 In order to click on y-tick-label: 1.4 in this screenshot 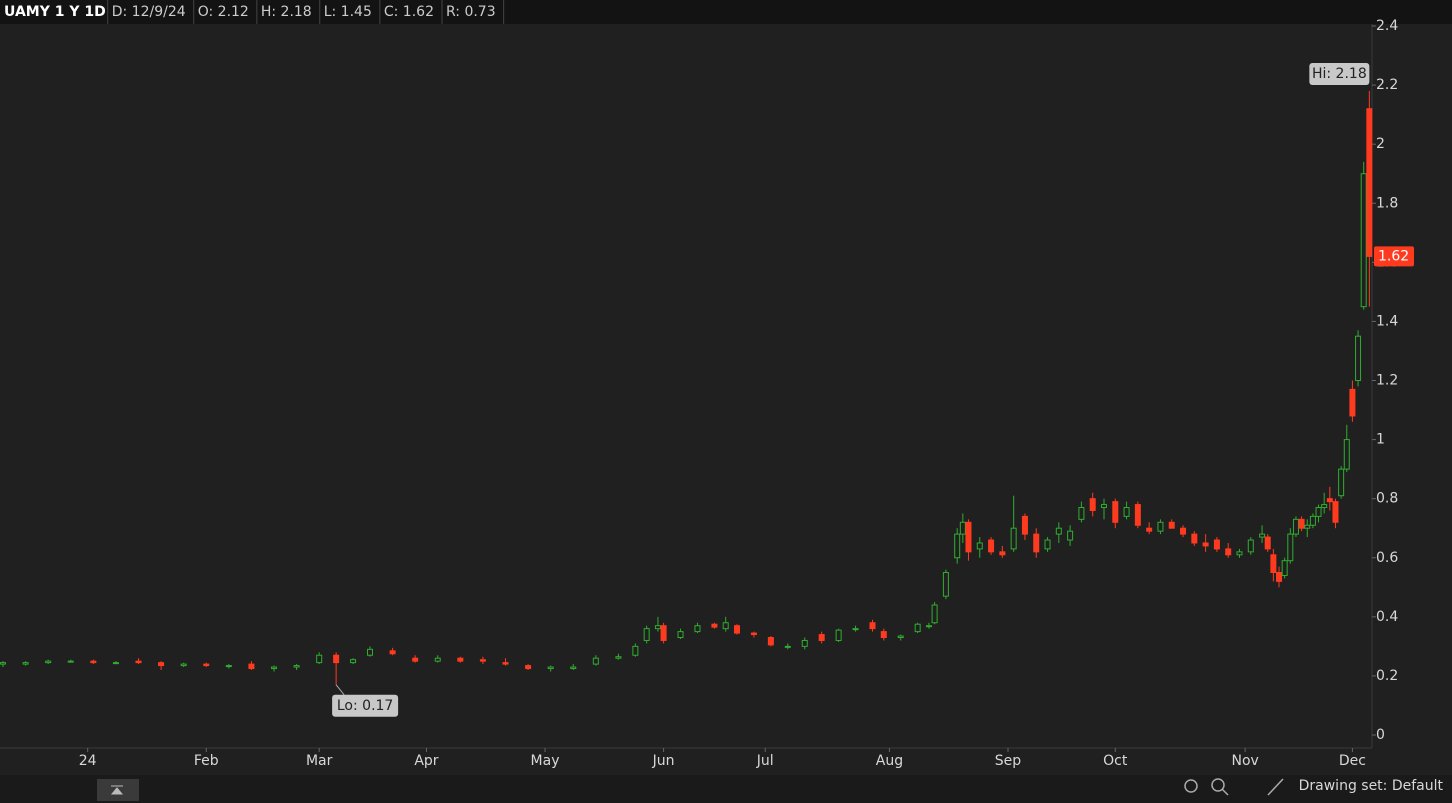, I will do `click(1387, 321)`.